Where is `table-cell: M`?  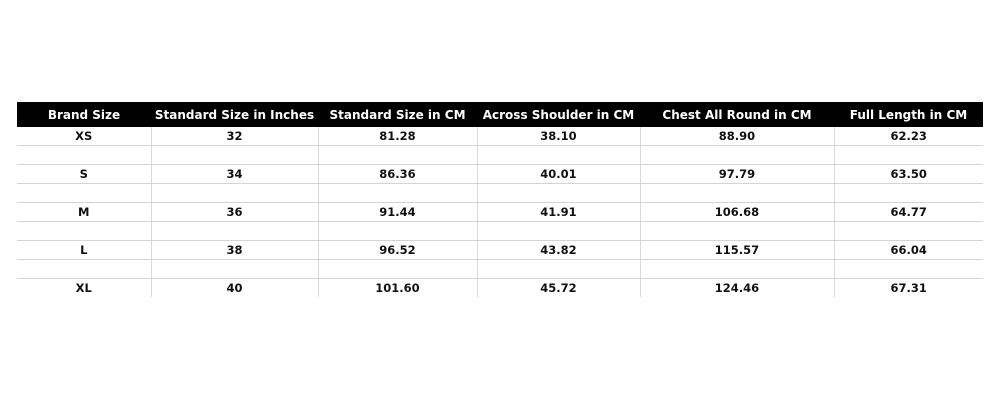 table-cell: M is located at coordinates (84, 212).